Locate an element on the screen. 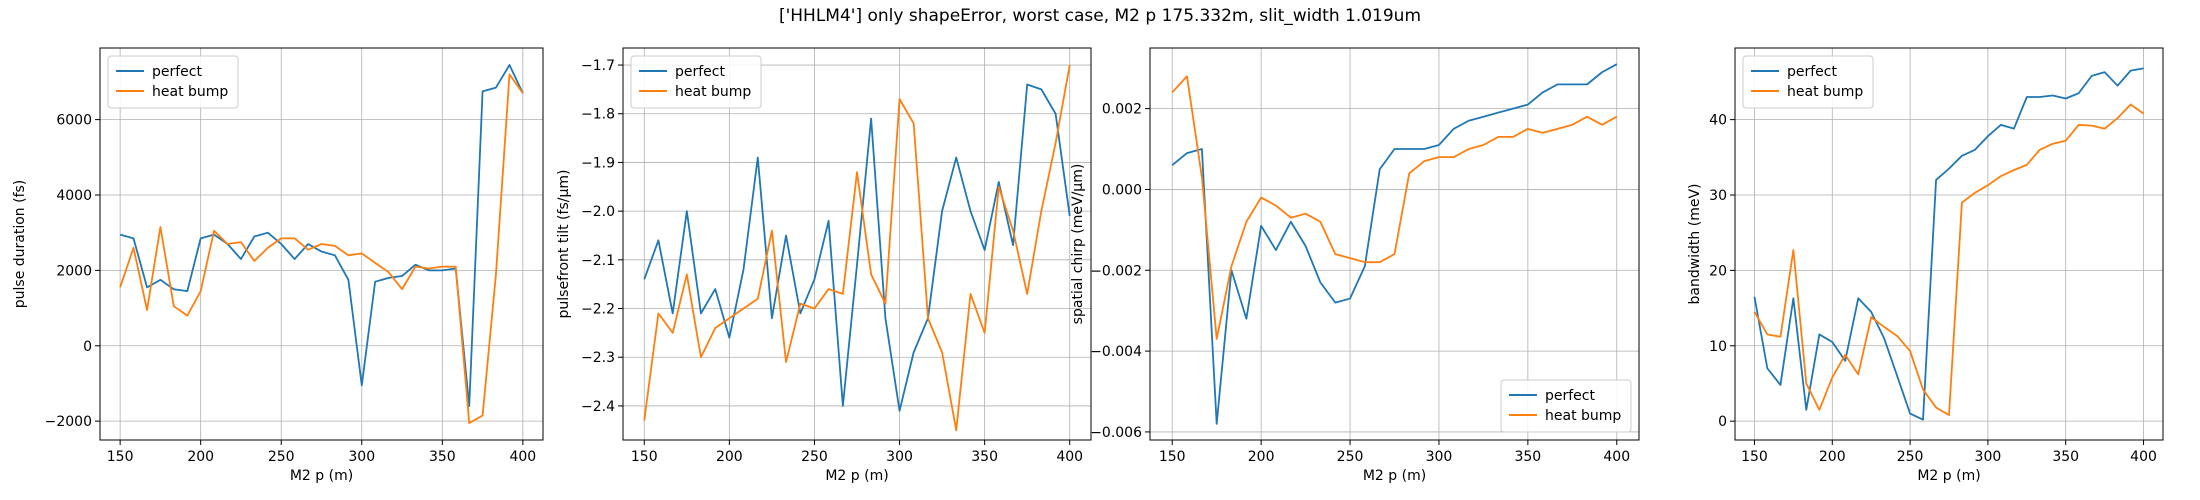  y-tick-label-3: 0.000 is located at coordinates (1122, 190).